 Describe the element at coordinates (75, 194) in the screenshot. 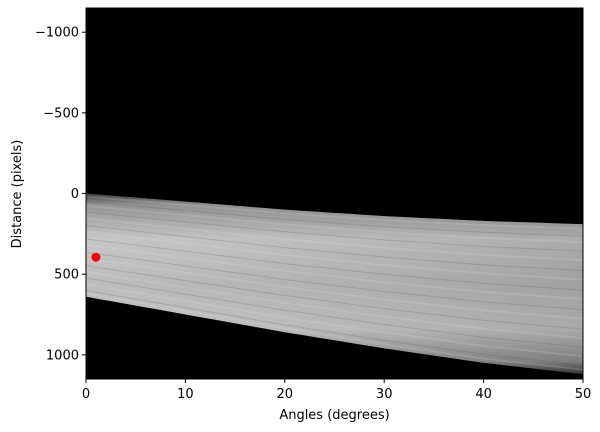

I see `y-tick-label: 0` at that location.